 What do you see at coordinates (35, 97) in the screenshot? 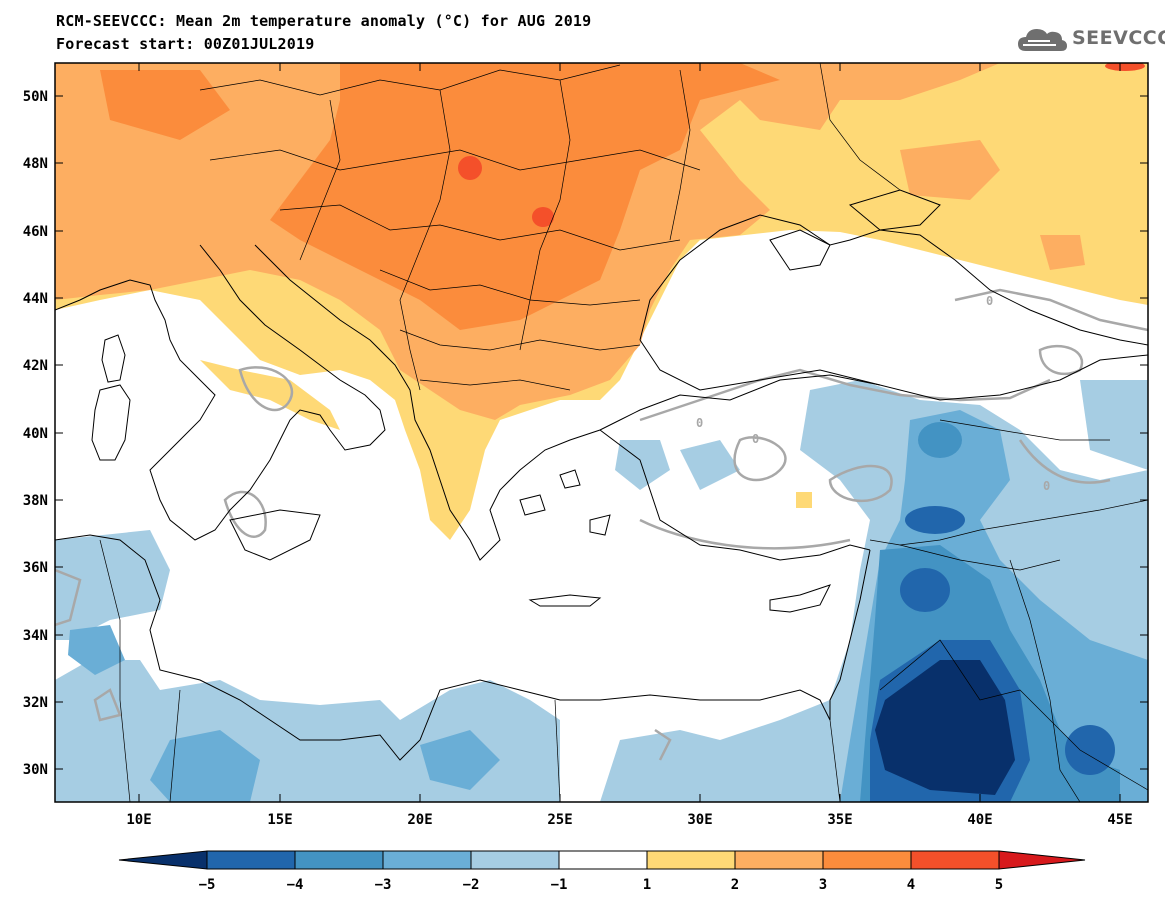
I see `lat-label: 50N` at bounding box center [35, 97].